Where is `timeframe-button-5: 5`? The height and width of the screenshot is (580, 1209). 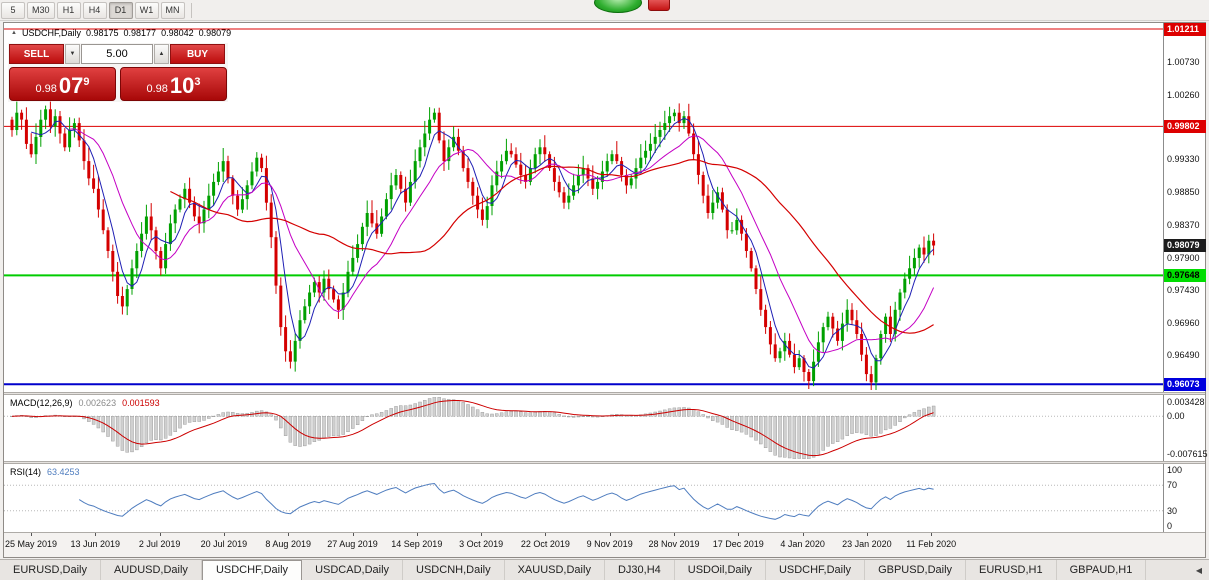
timeframe-button-5: 5 is located at coordinates (13, 10).